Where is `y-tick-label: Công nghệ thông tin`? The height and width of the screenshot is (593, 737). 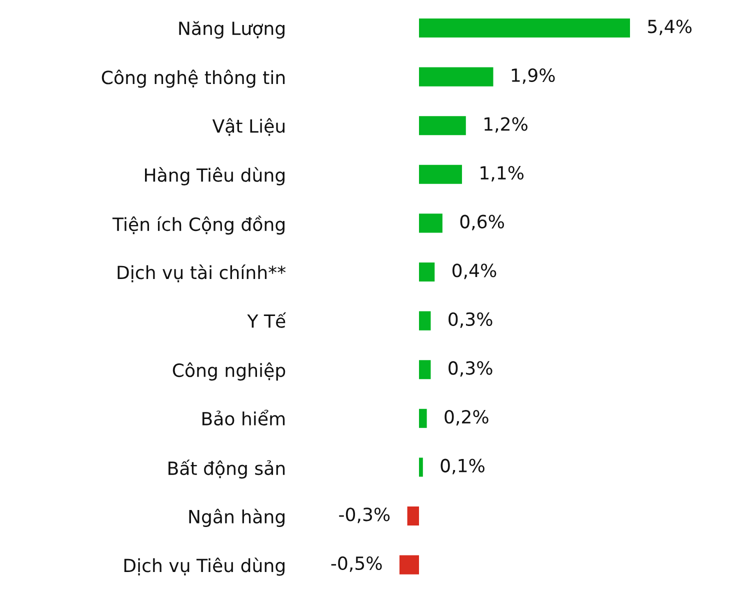
y-tick-label: Công nghệ thông tin is located at coordinates (193, 79).